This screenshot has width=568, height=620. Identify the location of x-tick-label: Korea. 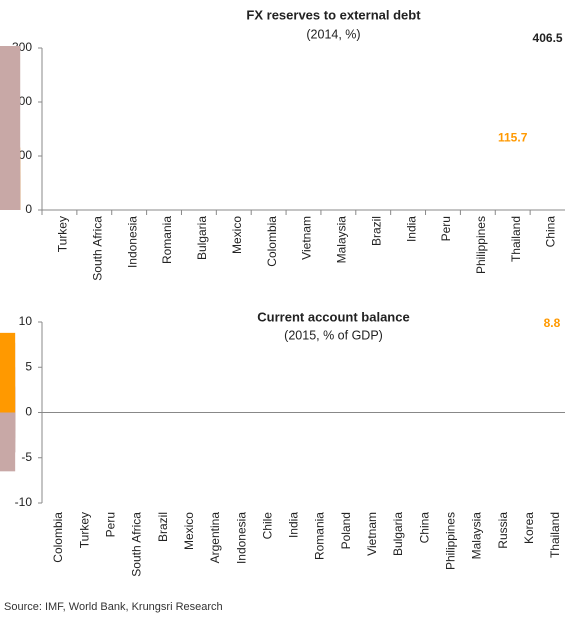
(529, 528).